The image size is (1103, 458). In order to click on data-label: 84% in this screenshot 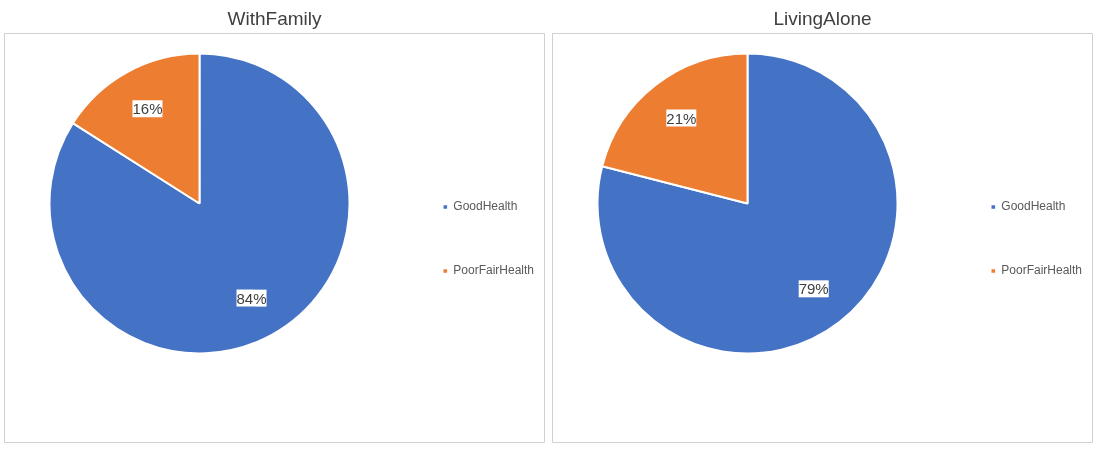, I will do `click(251, 298)`.